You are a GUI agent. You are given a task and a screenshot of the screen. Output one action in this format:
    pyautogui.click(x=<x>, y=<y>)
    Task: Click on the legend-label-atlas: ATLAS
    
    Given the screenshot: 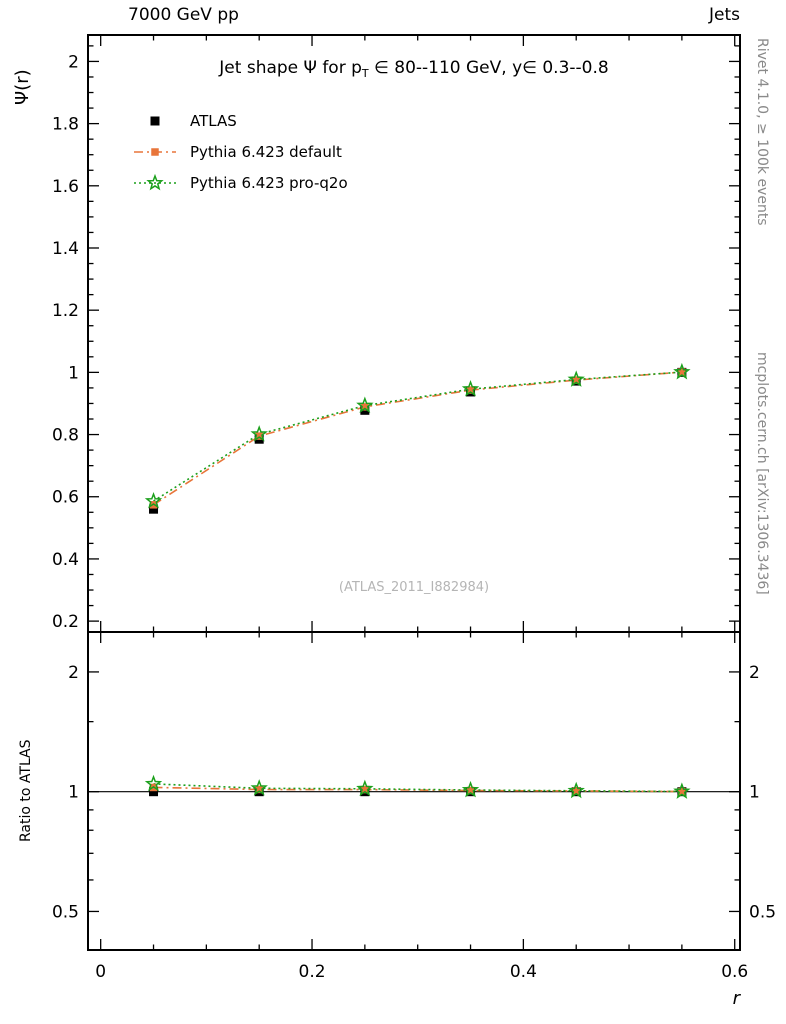 What is the action you would take?
    pyautogui.click(x=213, y=120)
    